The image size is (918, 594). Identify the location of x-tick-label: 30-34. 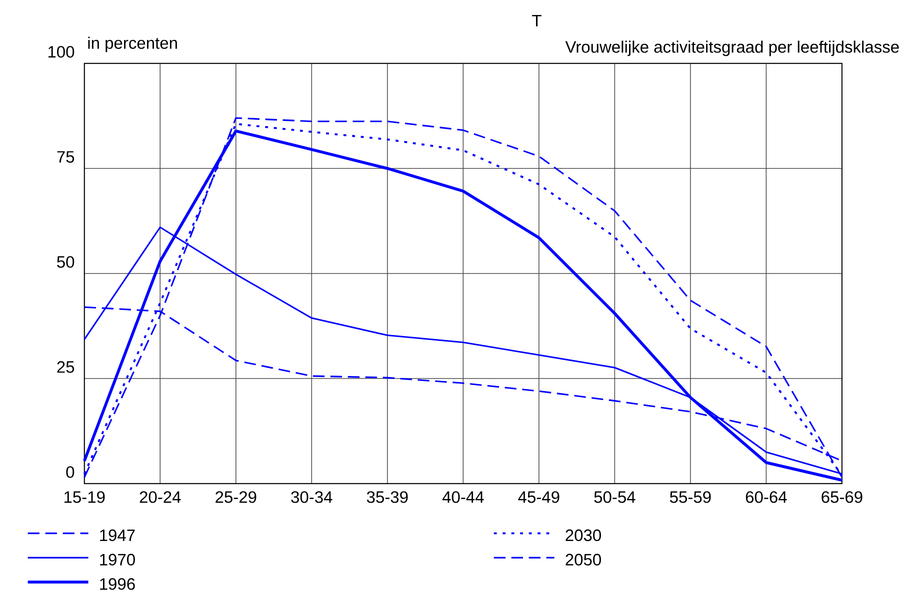
(311, 497).